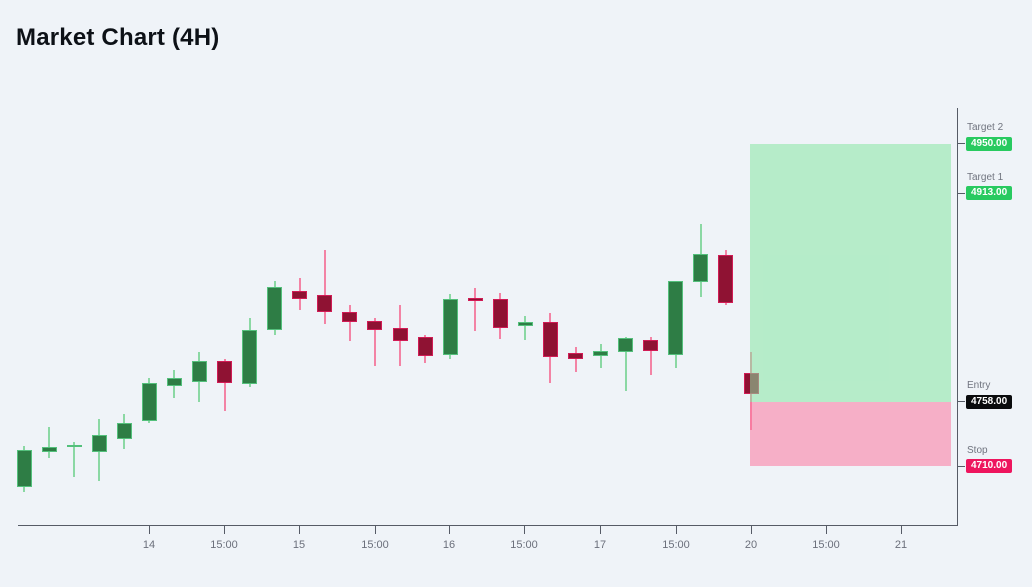 The image size is (1032, 587). What do you see at coordinates (979, 386) in the screenshot?
I see `level-name-entry: Entry` at bounding box center [979, 386].